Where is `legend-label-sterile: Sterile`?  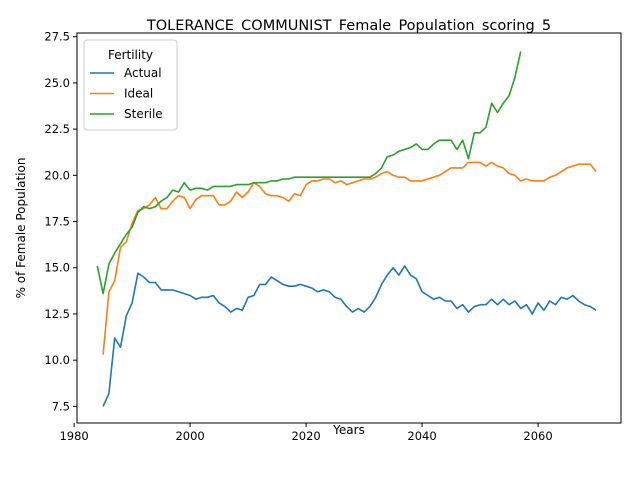 legend-label-sterile: Sterile is located at coordinates (143, 114).